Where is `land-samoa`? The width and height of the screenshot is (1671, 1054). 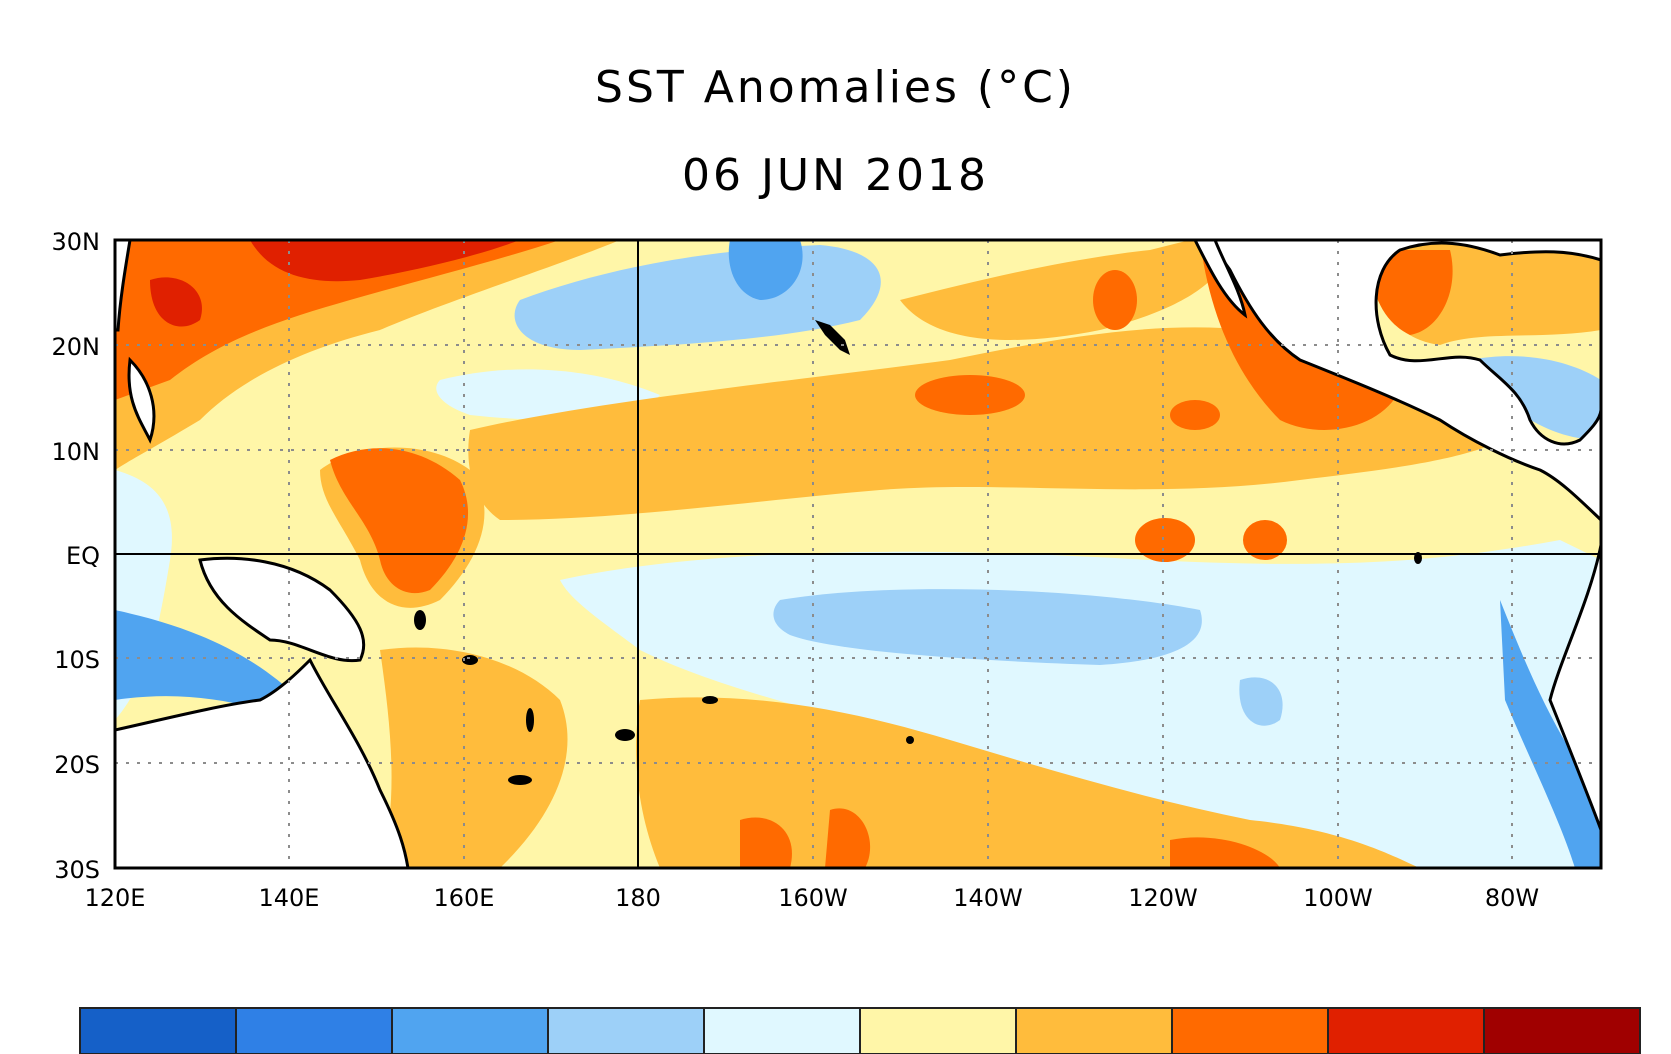 land-samoa is located at coordinates (710, 700).